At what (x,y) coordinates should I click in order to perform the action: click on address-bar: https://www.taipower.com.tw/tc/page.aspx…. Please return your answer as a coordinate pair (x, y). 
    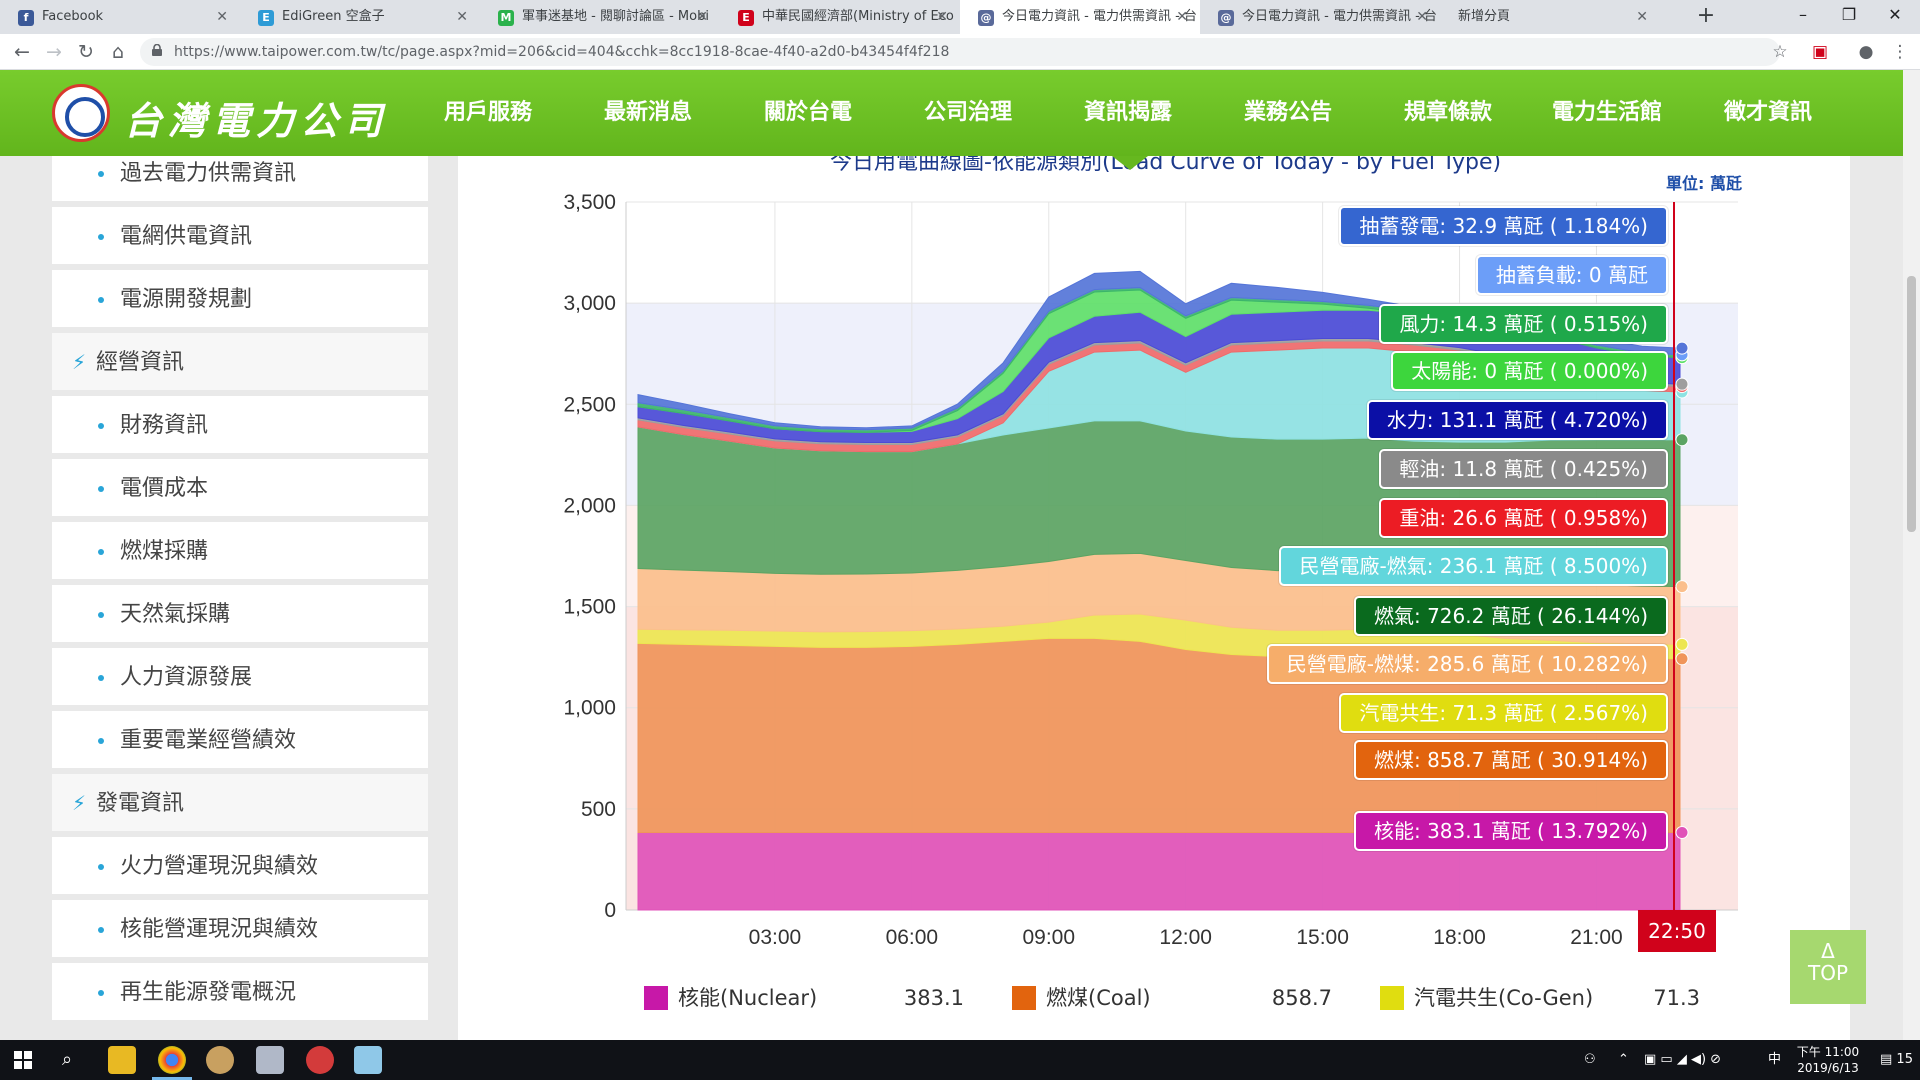
    Looking at the image, I should click on (960, 52).